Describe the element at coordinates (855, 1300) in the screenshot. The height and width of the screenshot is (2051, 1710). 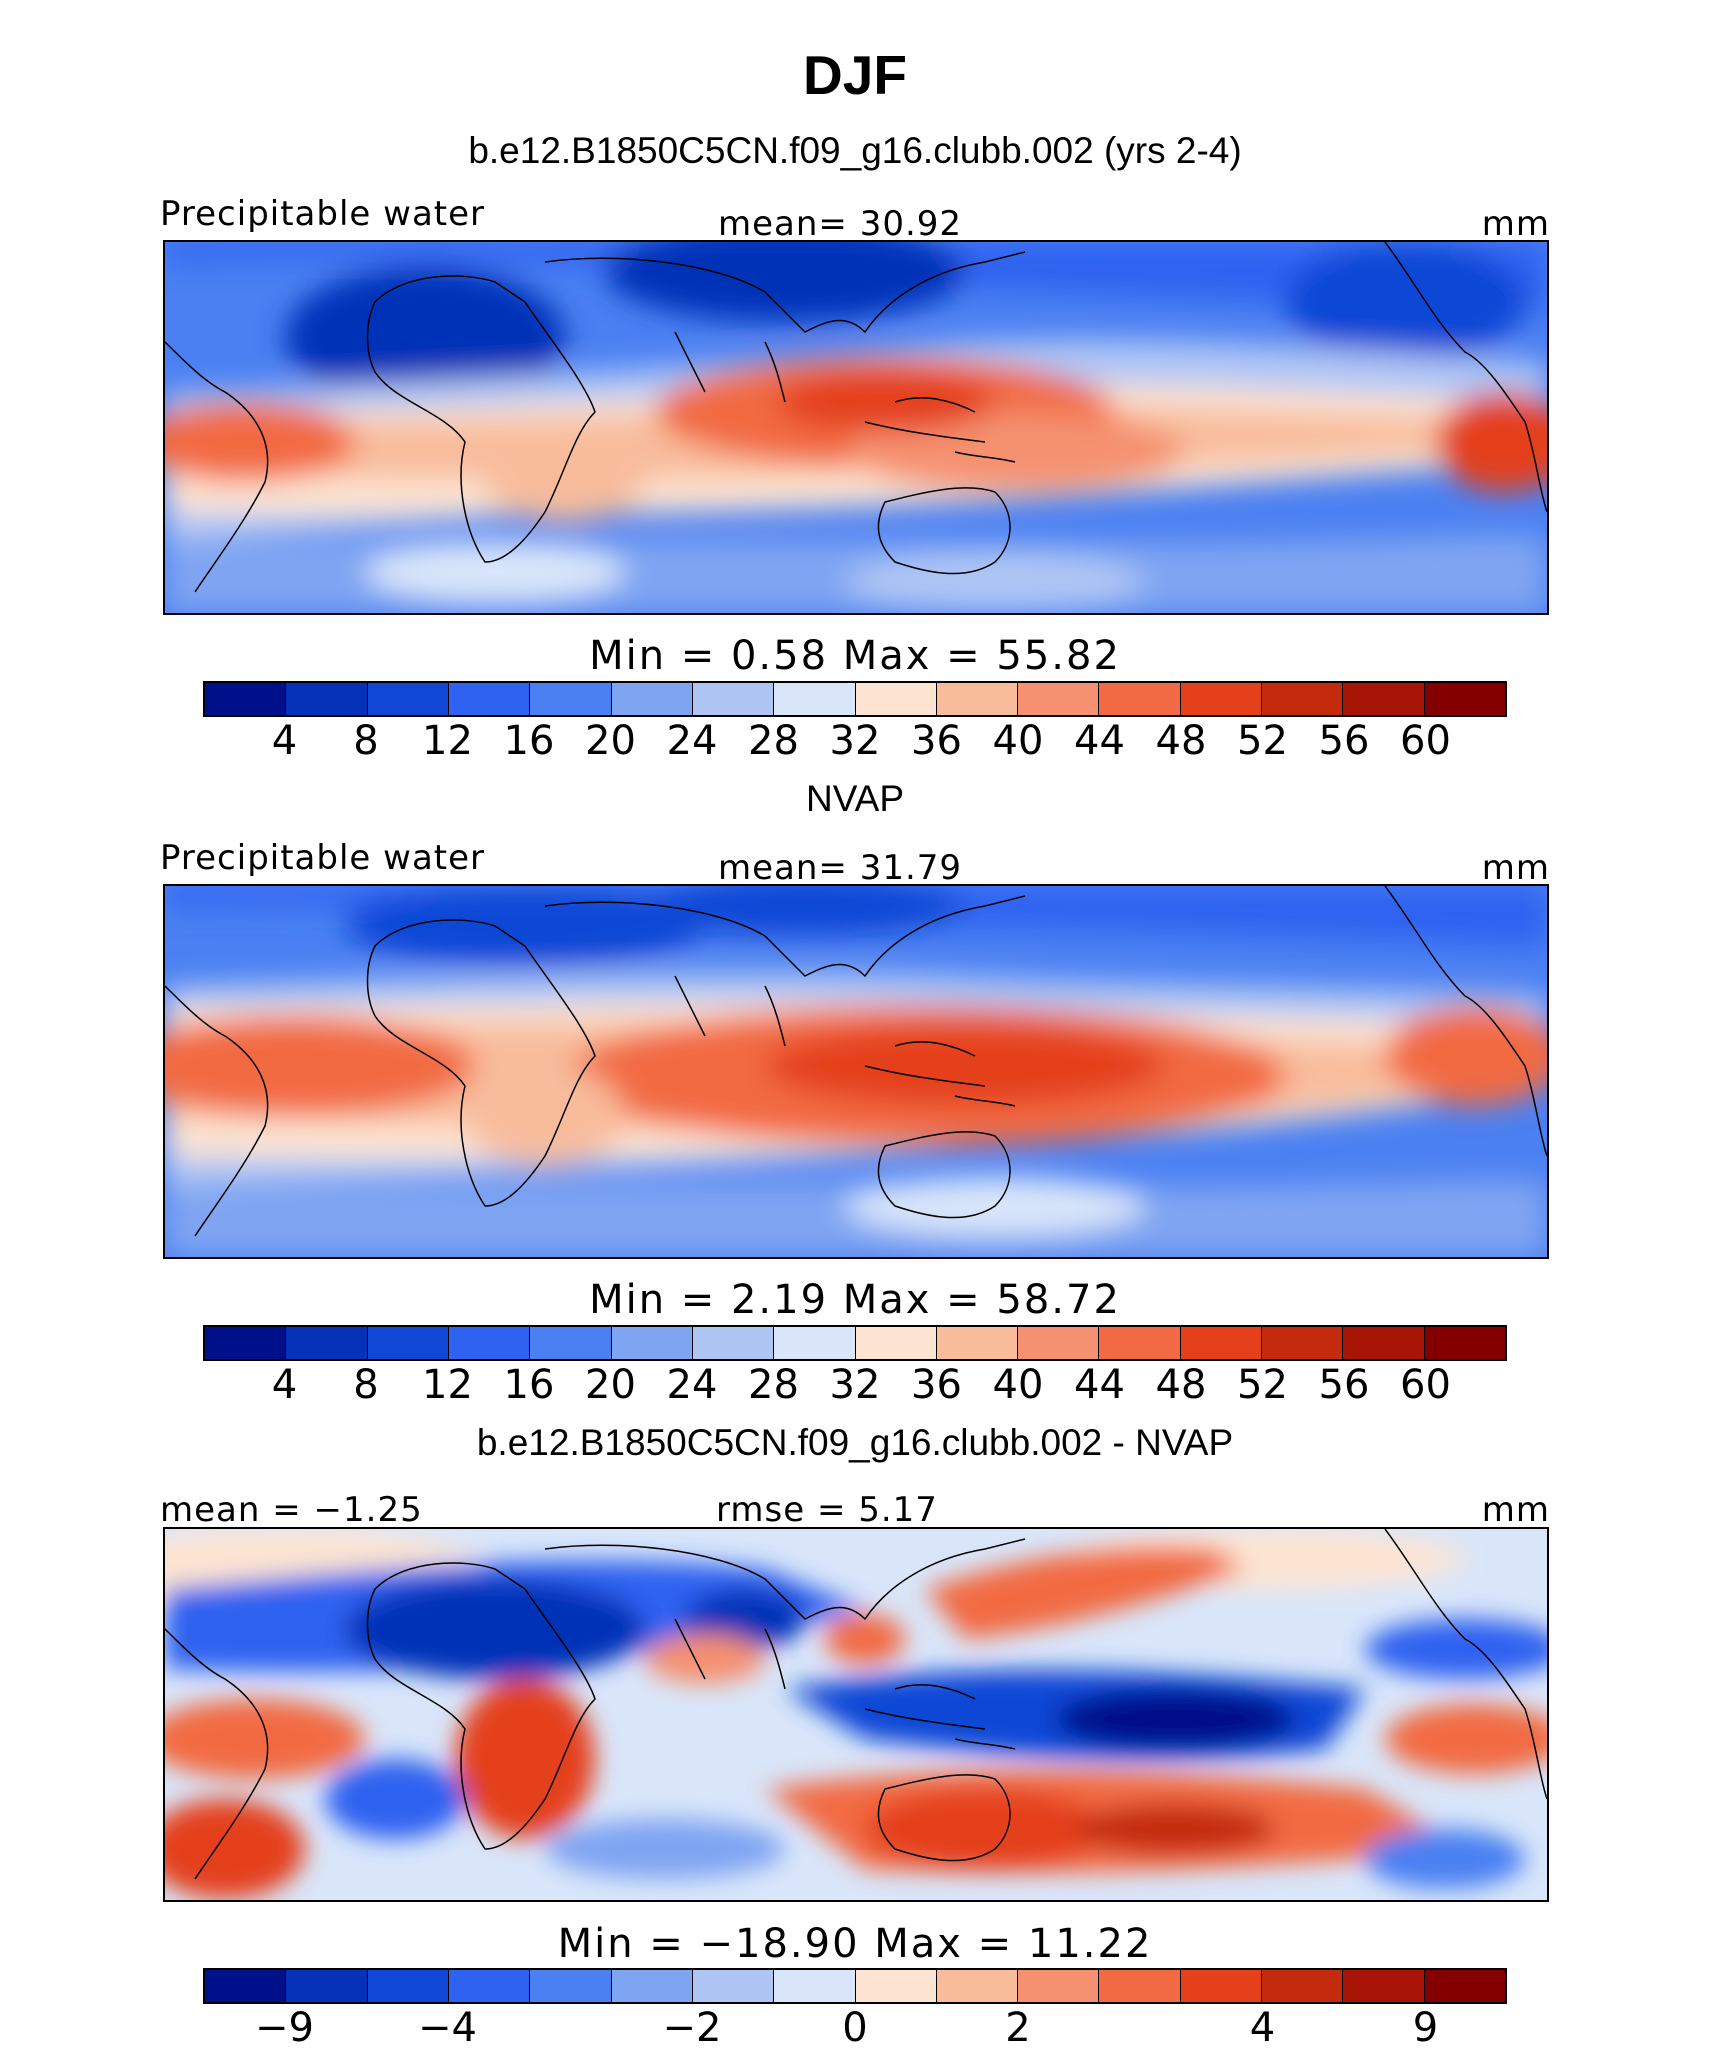
I see `panel-2-minmax: Min = 2.19 Max = 58.72` at that location.